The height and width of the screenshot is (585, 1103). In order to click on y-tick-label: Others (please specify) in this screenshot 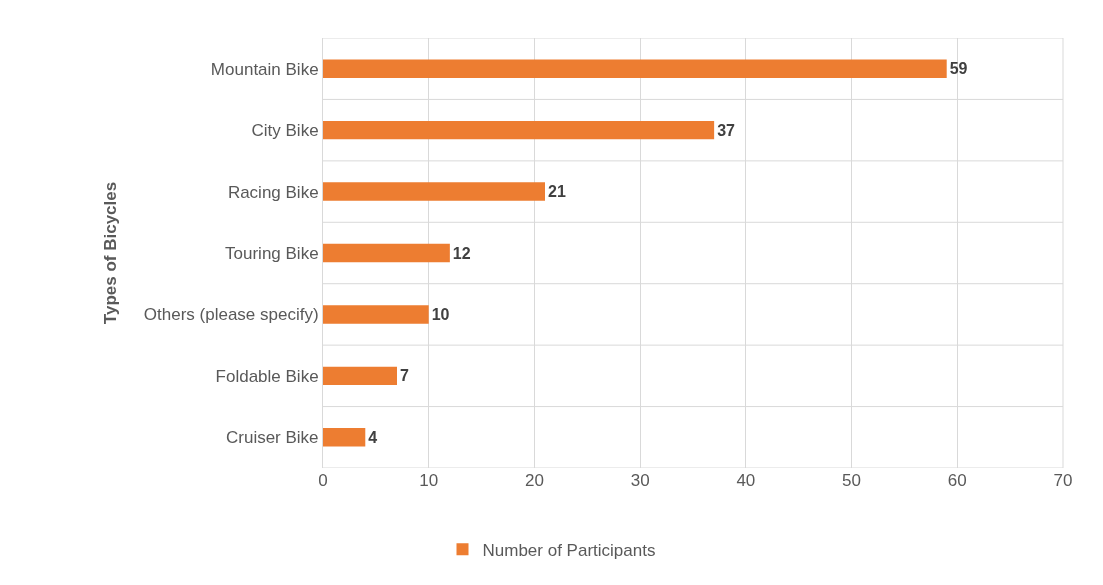, I will do `click(231, 315)`.